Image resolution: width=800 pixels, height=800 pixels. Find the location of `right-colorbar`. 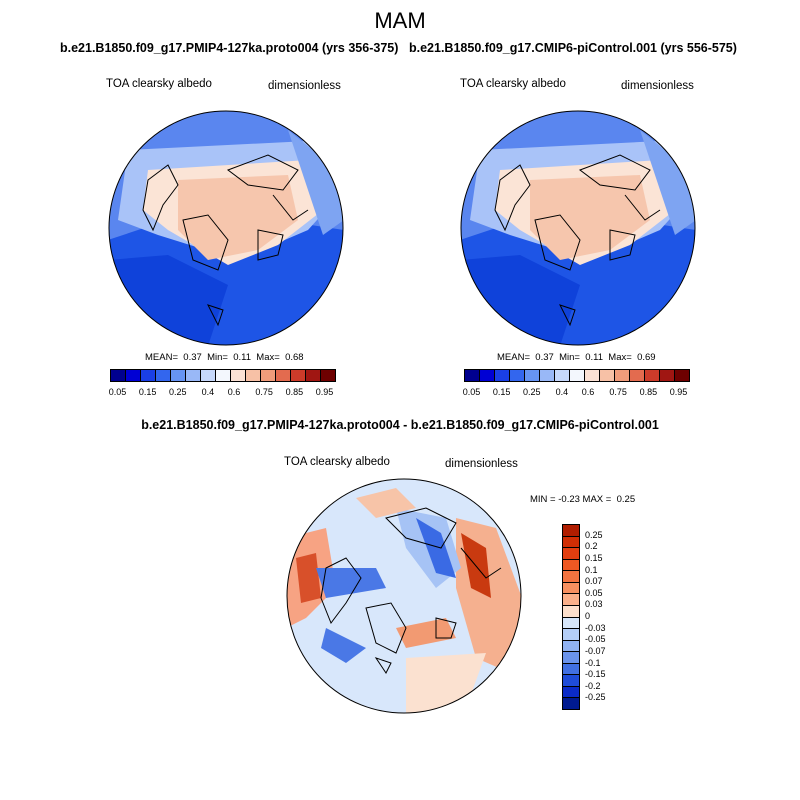

right-colorbar is located at coordinates (577, 375).